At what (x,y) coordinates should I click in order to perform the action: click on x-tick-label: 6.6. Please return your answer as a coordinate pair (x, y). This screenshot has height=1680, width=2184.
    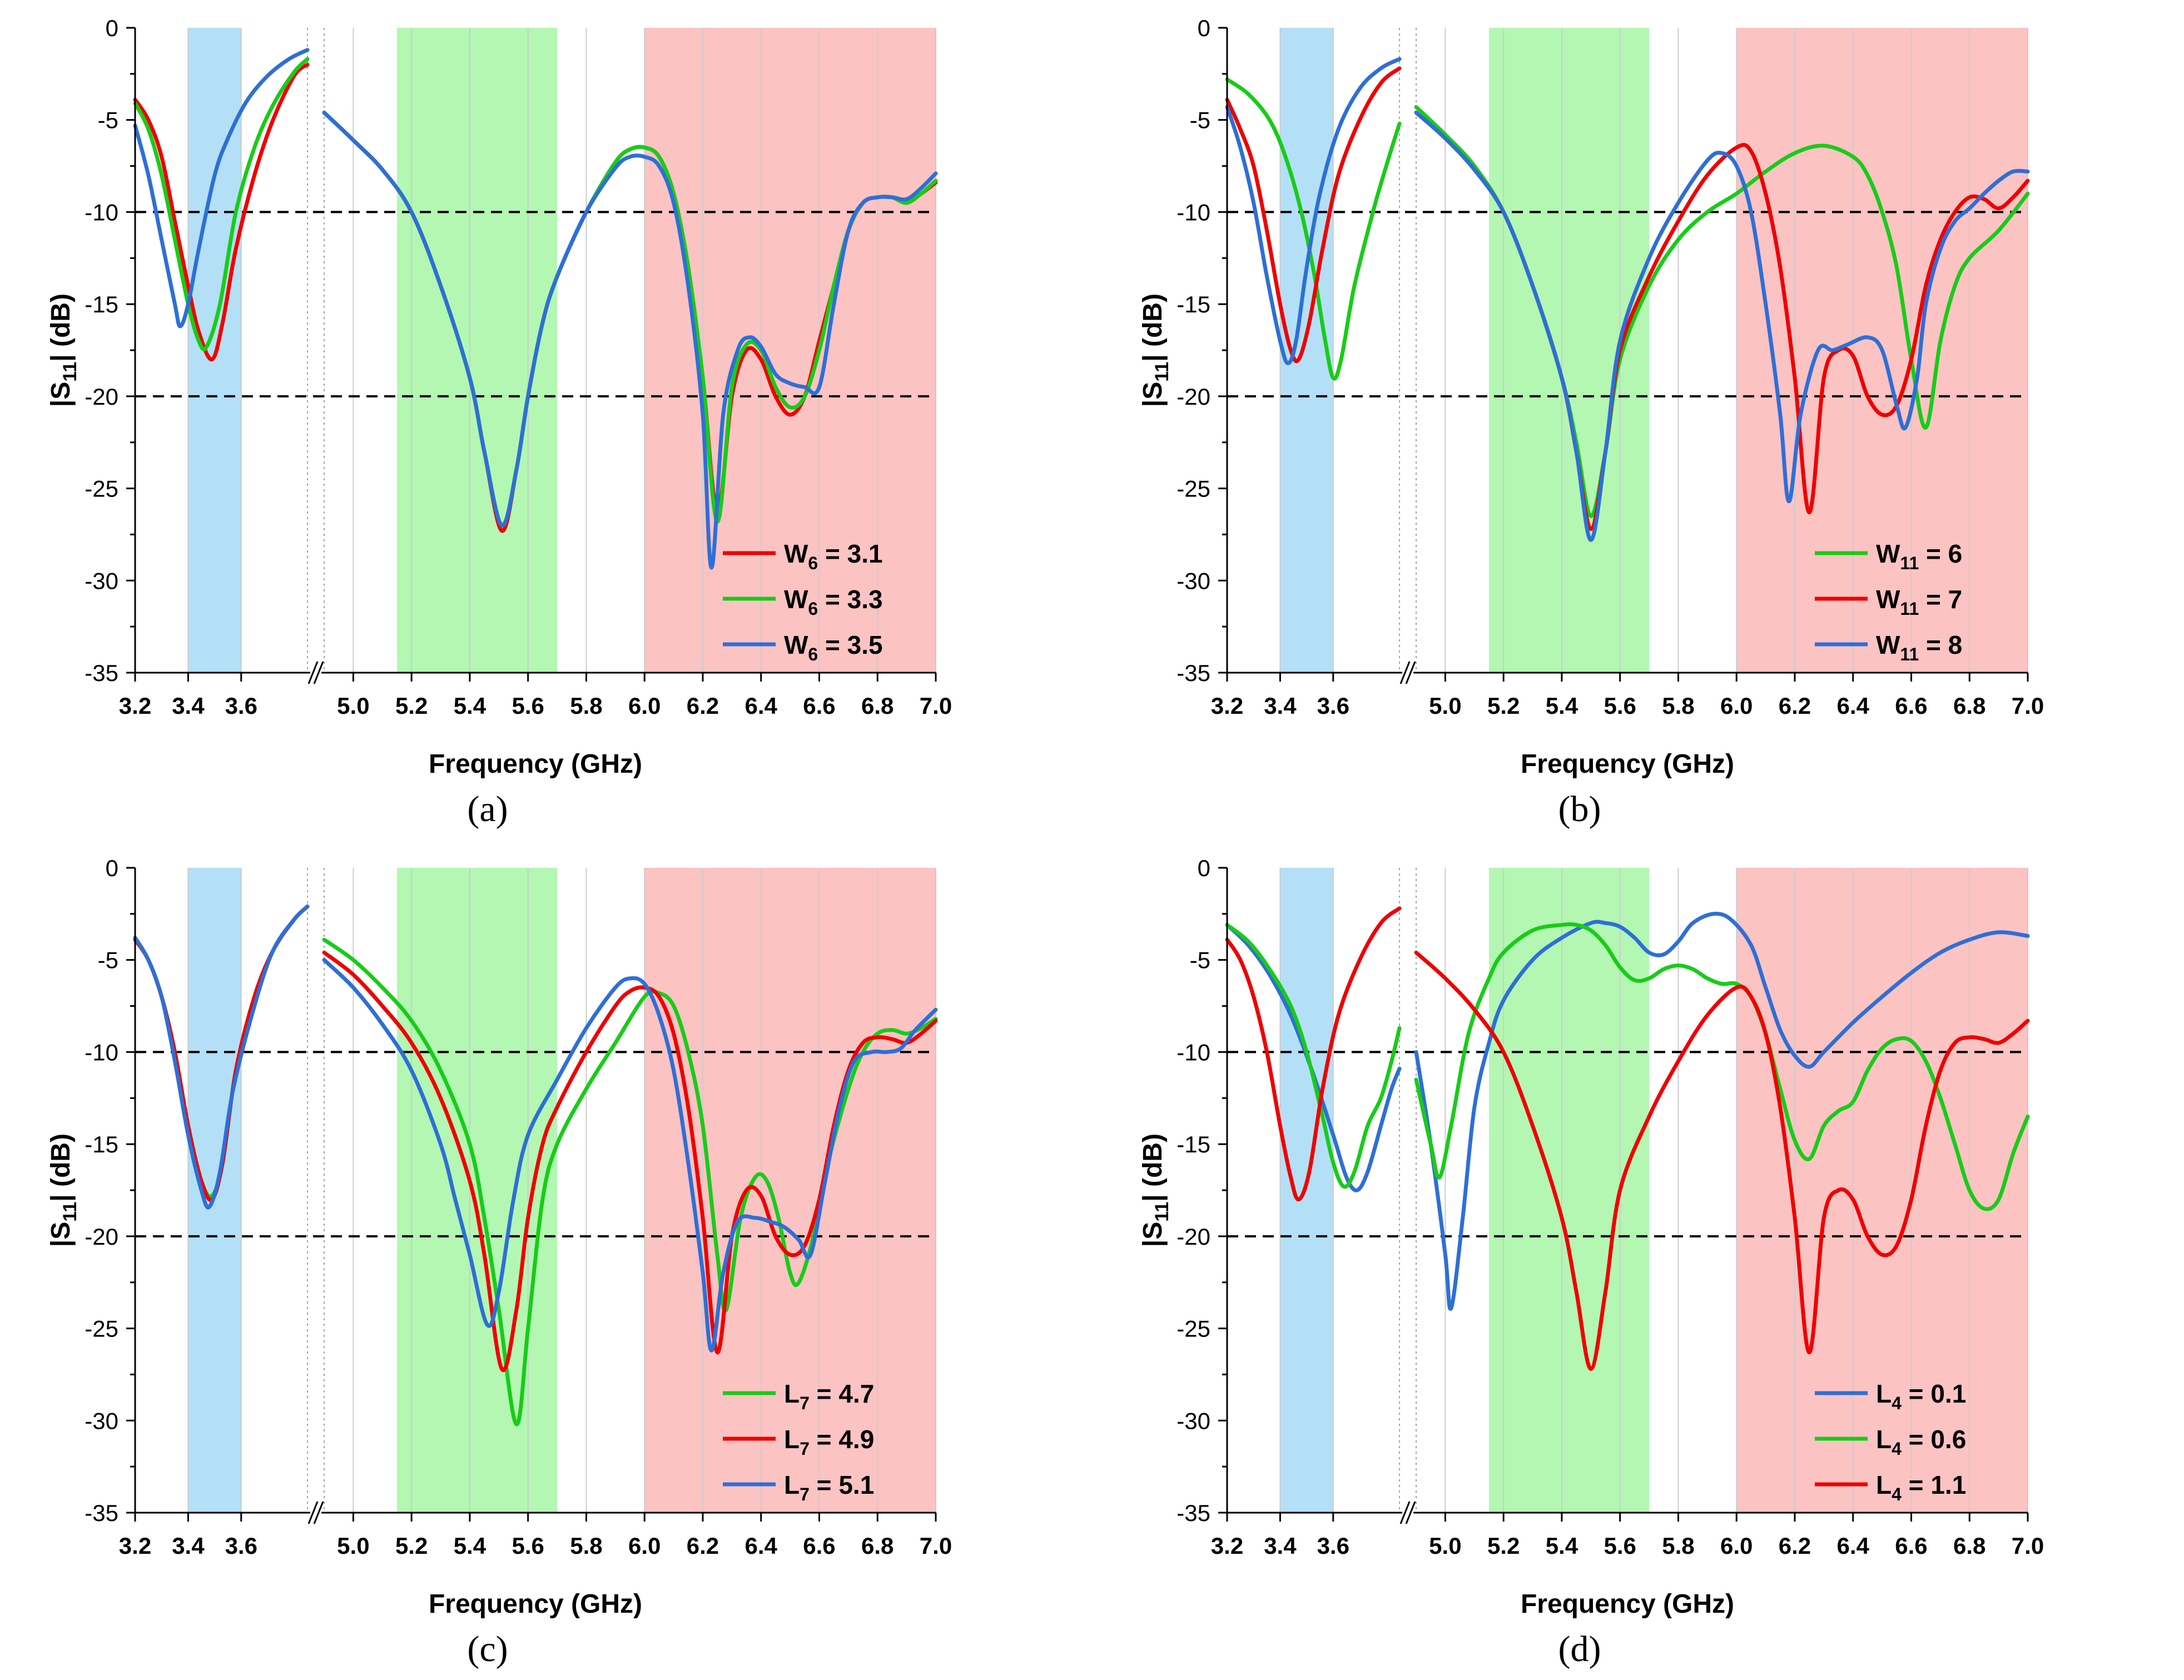
    Looking at the image, I should click on (819, 1546).